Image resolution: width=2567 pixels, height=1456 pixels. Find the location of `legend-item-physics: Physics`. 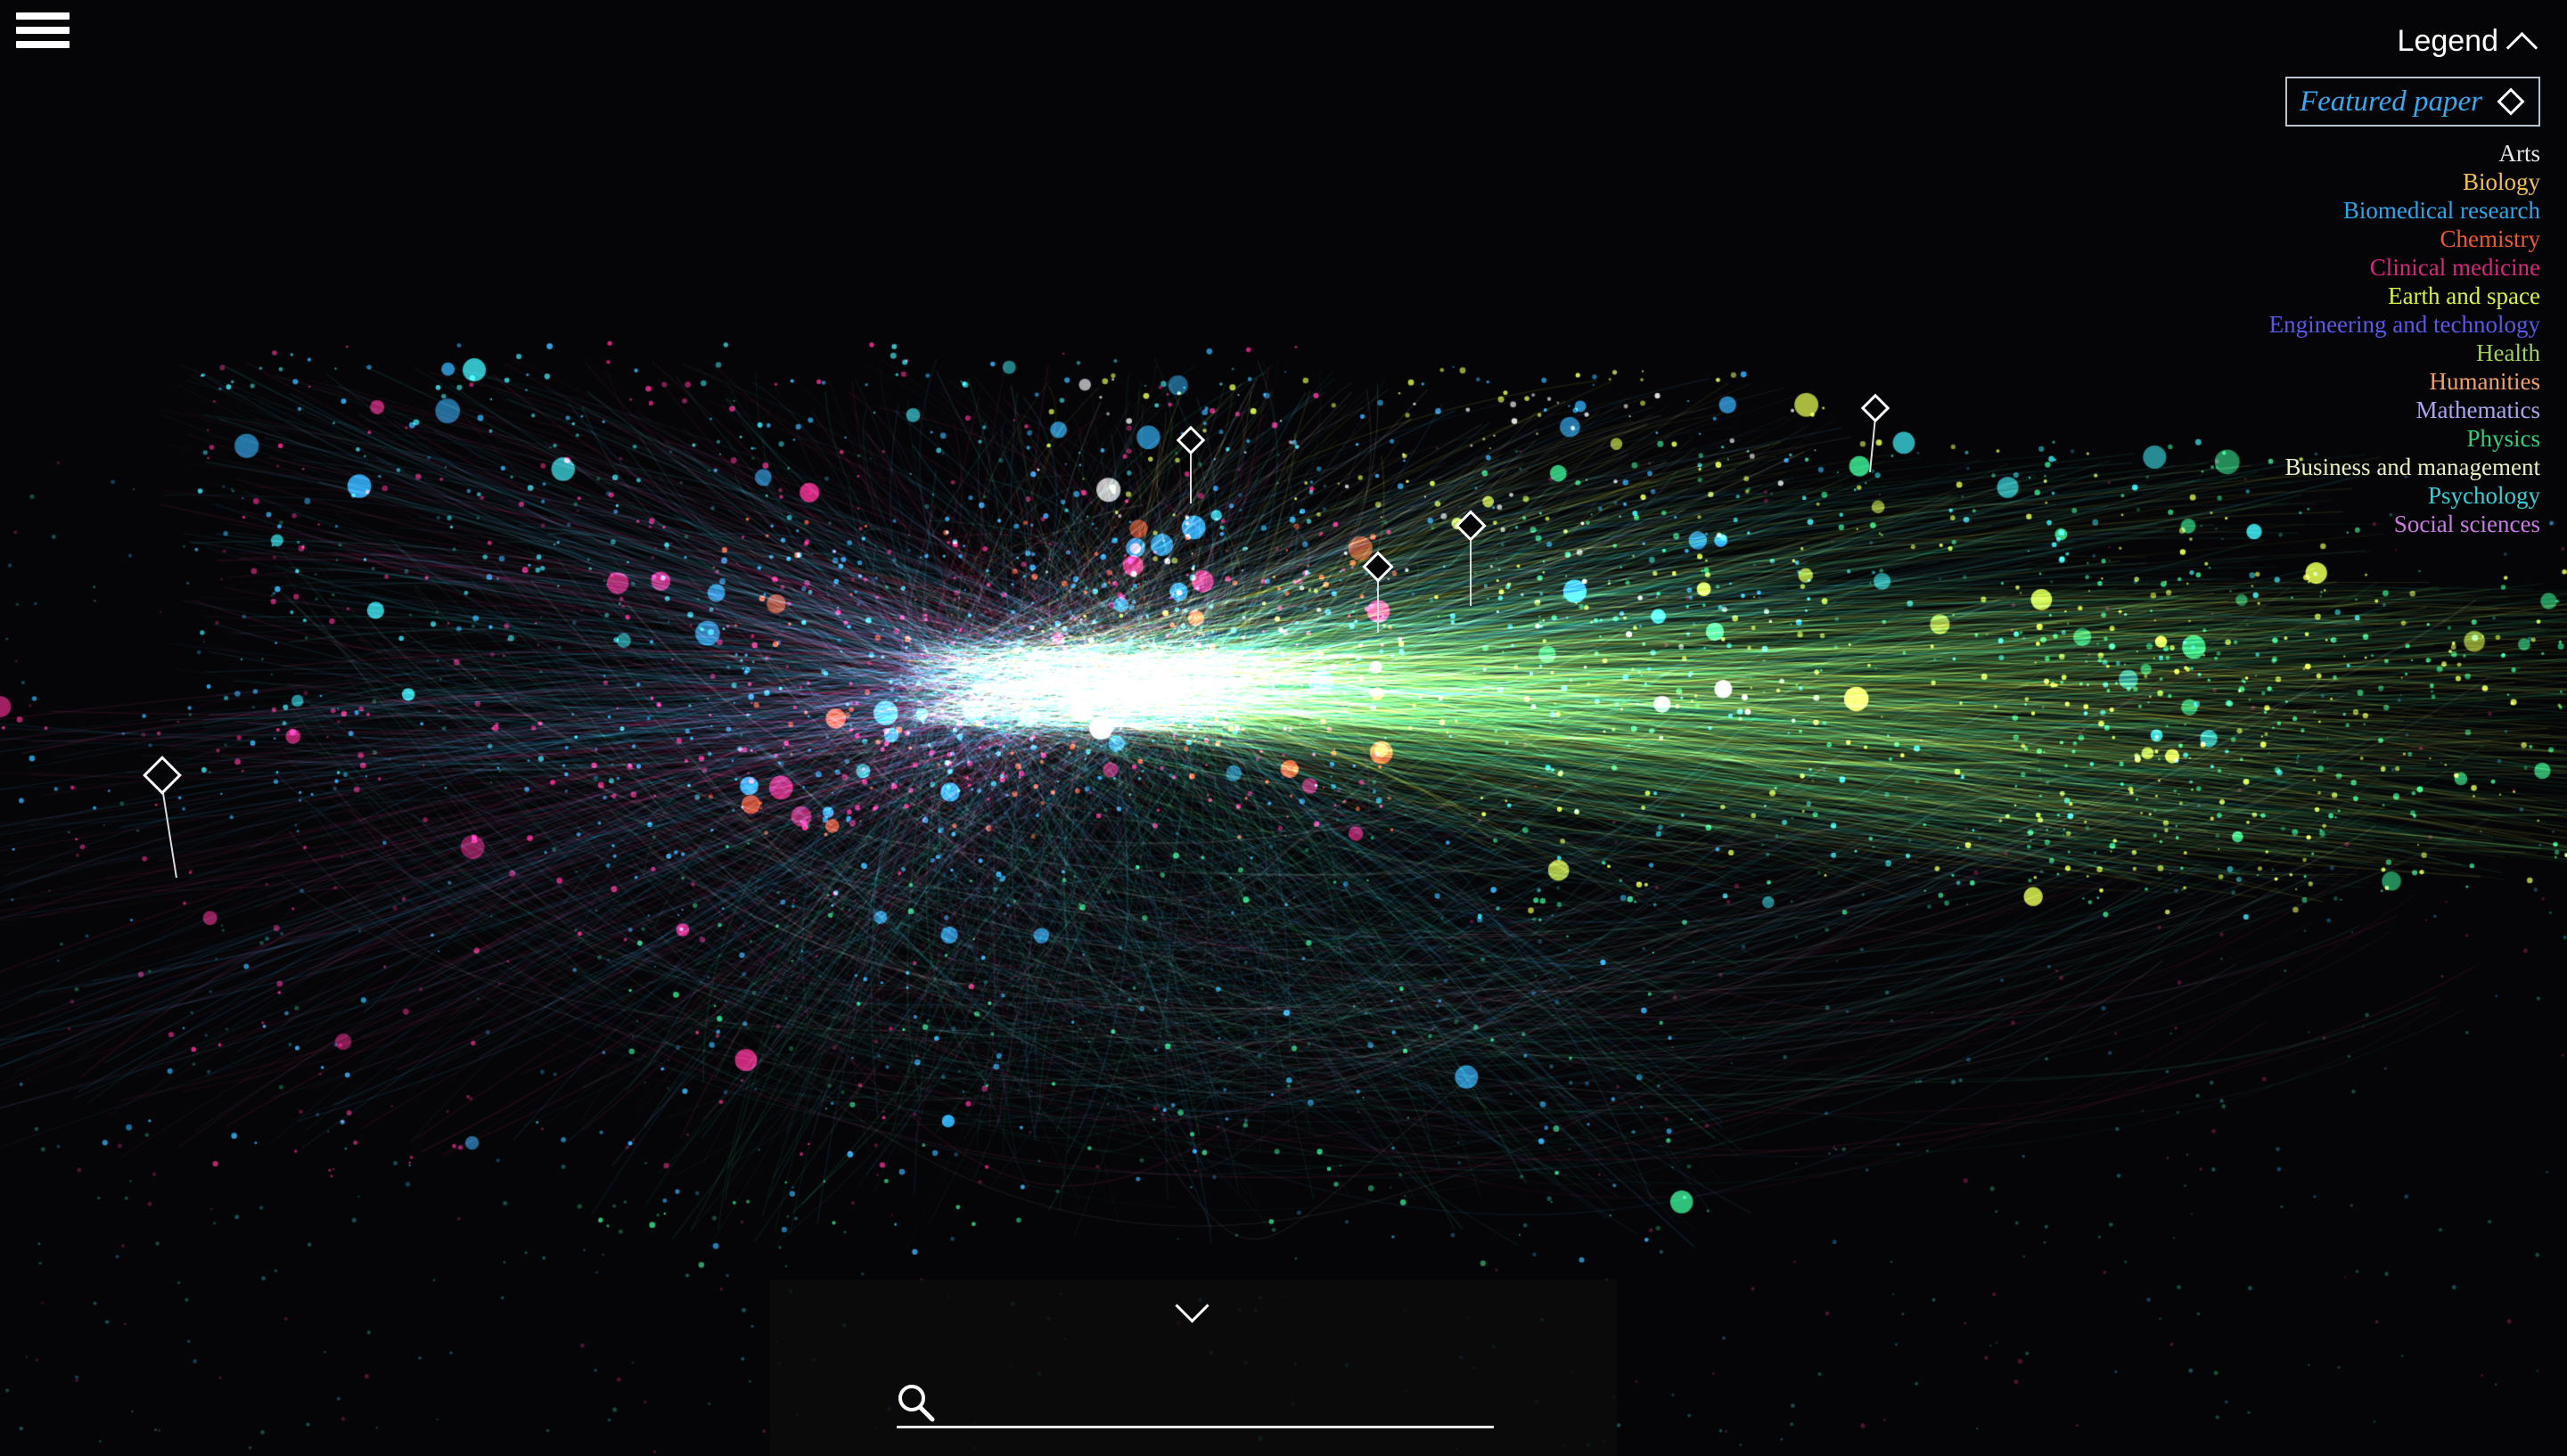

legend-item-physics: Physics is located at coordinates (2503, 439).